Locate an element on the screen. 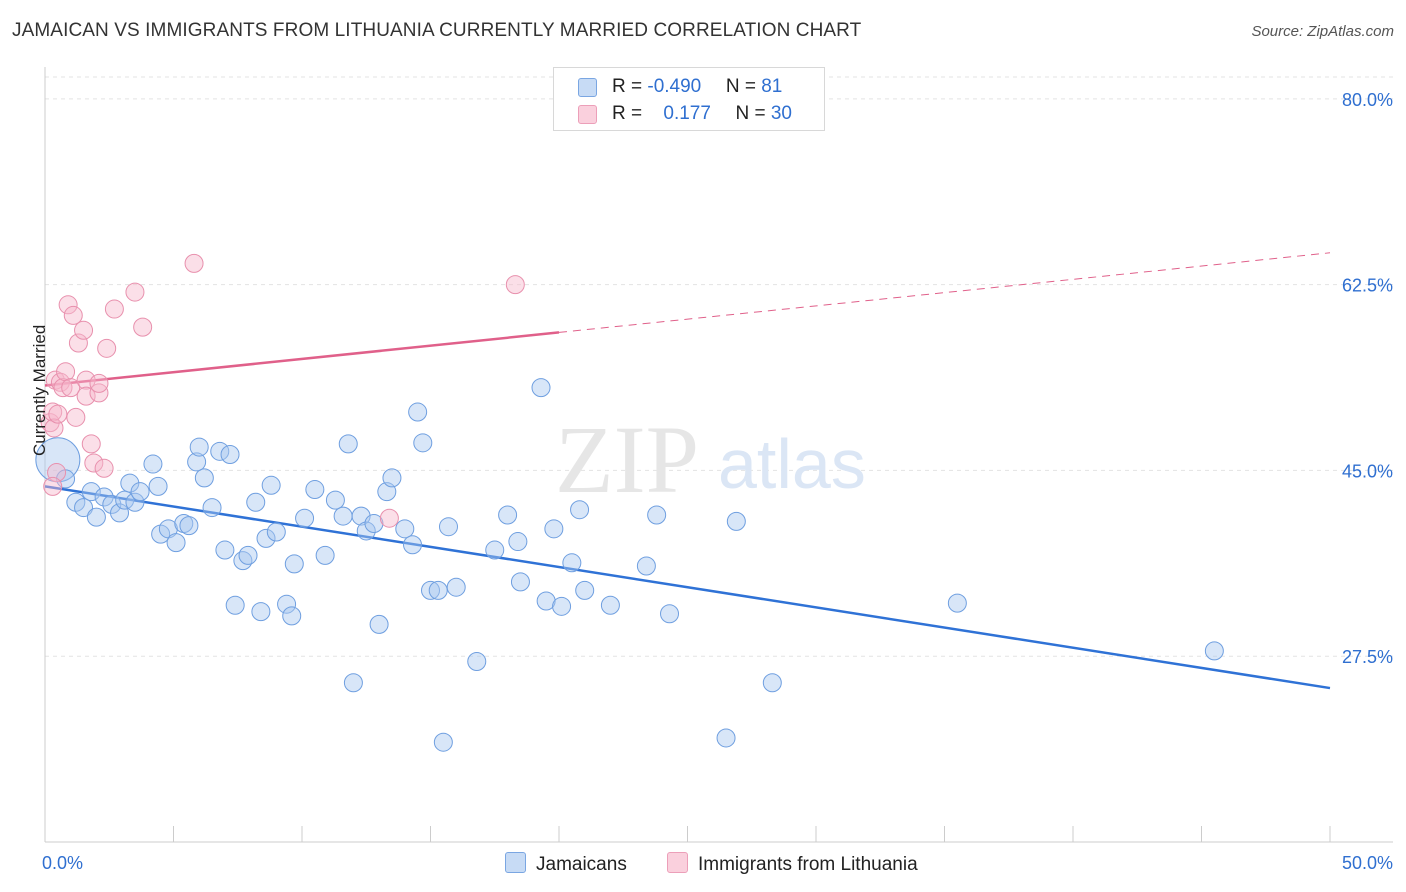 This screenshot has width=1406, height=892. y-tick-label: 80.0% is located at coordinates (1367, 100).